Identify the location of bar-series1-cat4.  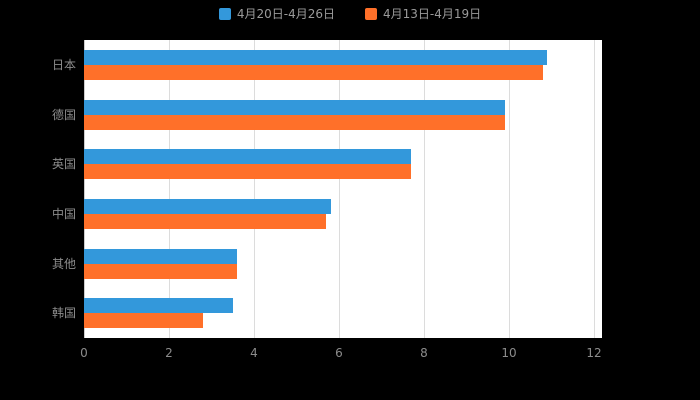
(160, 271).